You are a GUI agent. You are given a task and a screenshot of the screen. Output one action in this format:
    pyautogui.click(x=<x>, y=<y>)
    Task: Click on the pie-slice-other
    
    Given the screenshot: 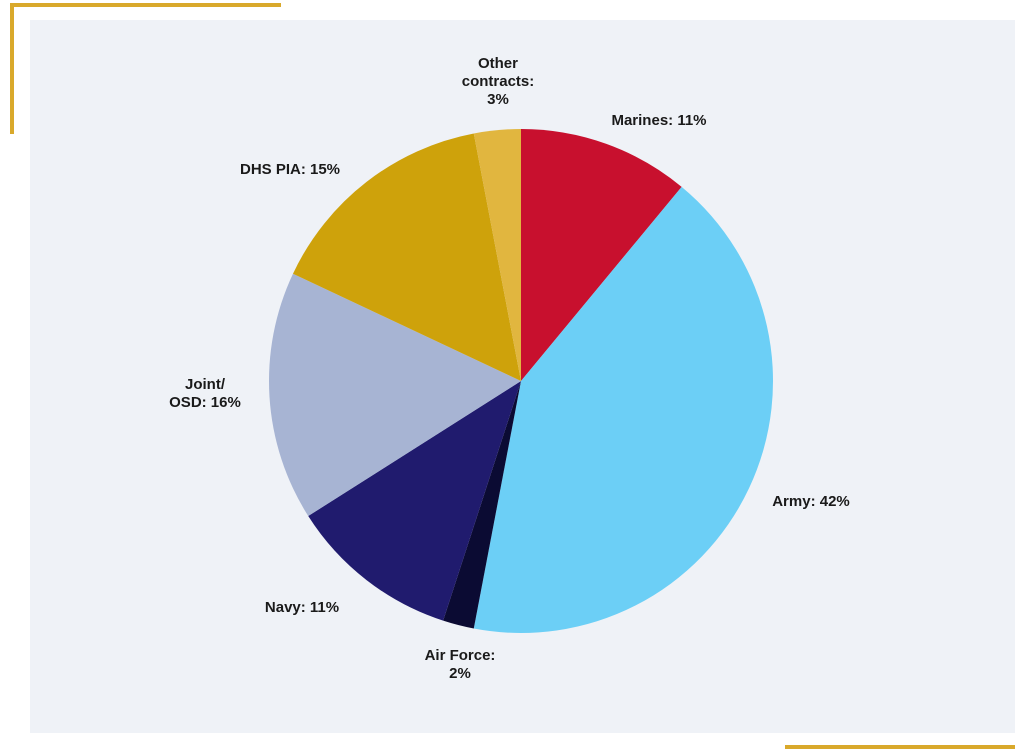 What is the action you would take?
    pyautogui.click(x=497, y=255)
    